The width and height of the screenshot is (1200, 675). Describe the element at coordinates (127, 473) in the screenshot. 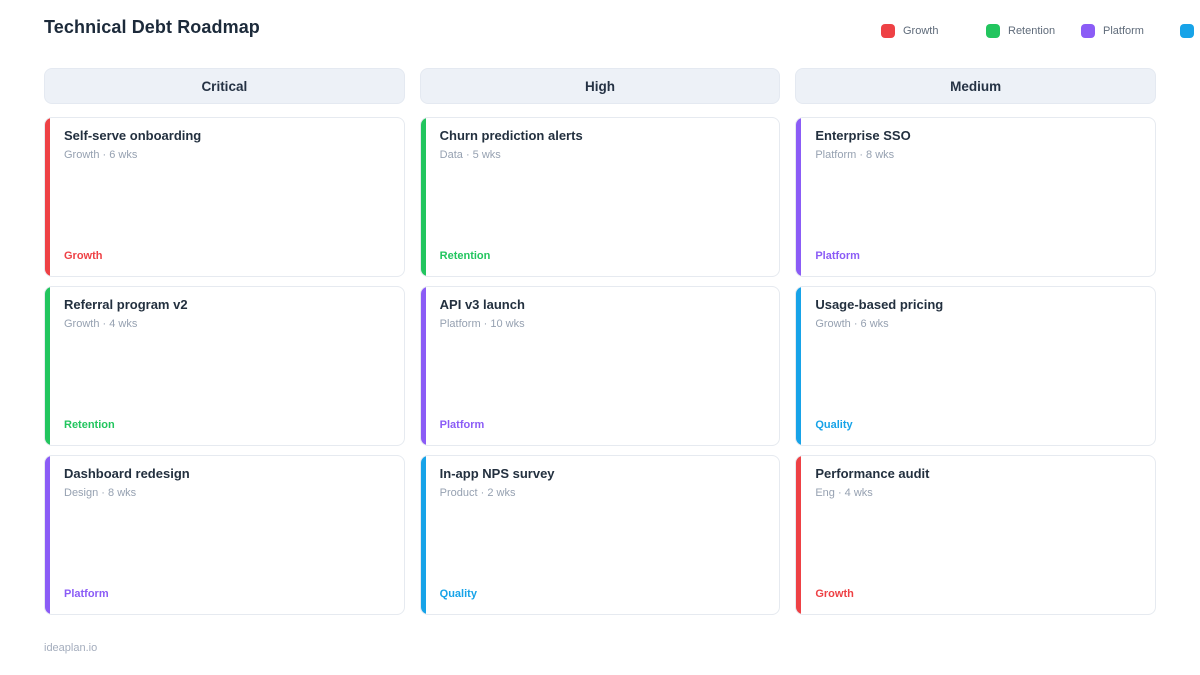

I see `card-title: Dashboard redesign` at that location.